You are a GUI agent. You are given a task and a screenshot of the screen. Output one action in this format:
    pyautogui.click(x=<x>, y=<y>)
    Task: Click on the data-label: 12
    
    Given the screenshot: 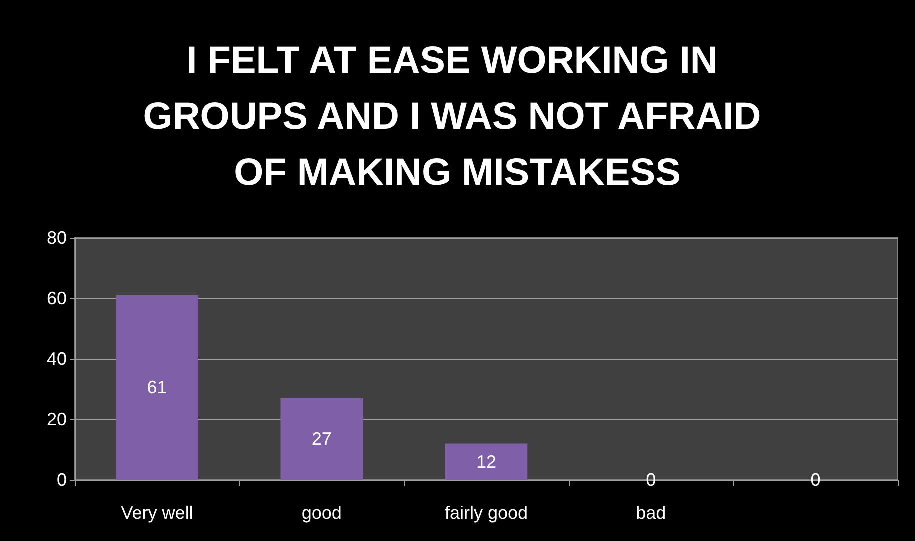 What is the action you would take?
    pyautogui.click(x=486, y=462)
    